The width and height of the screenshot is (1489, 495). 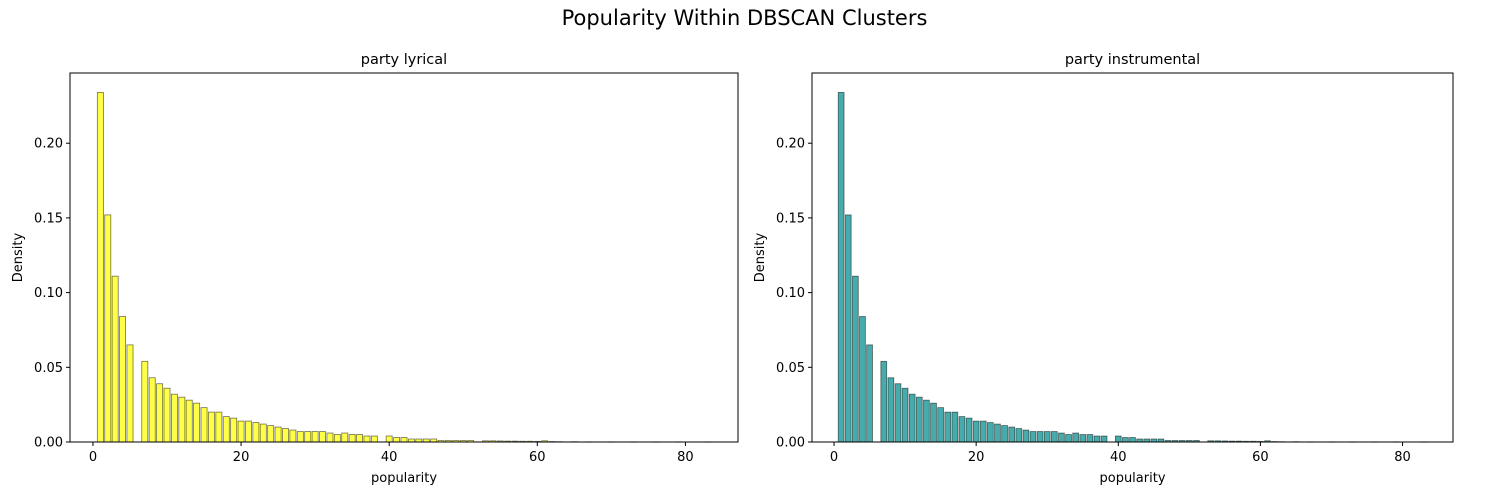 I want to click on subplot-title: party lyrical, so click(x=404, y=60).